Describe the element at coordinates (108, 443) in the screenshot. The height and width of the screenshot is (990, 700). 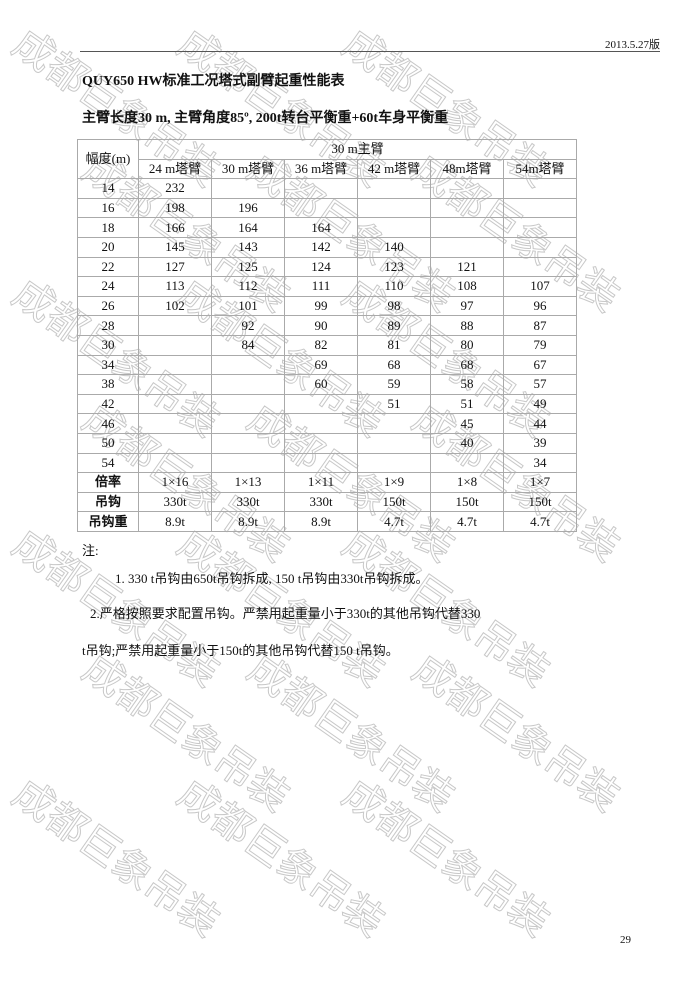
I see `radius-cell: 50` at that location.